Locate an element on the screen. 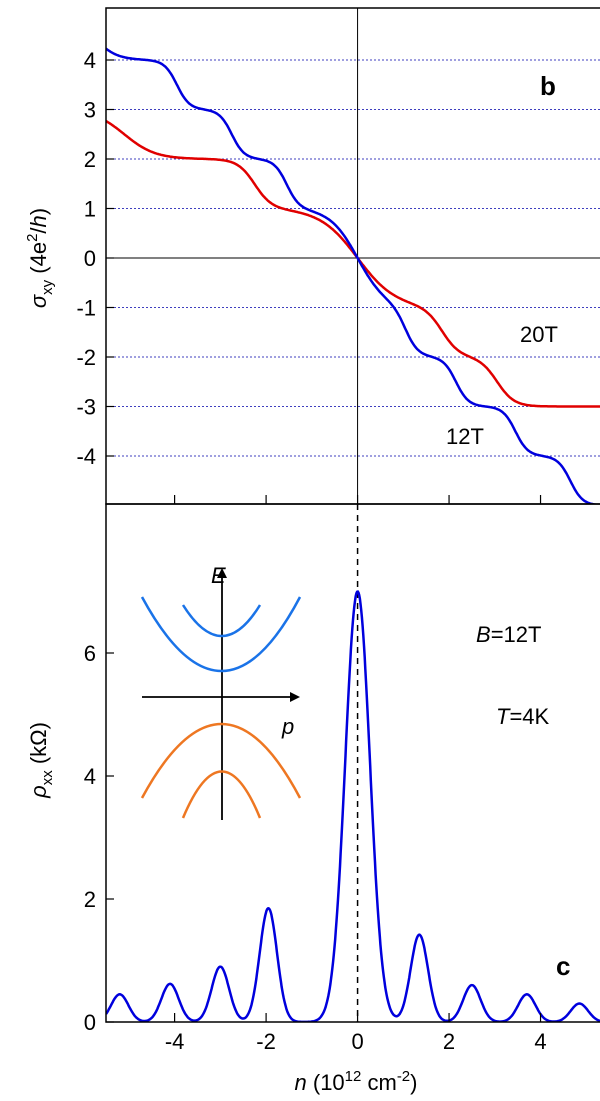  label-20T: 20T is located at coordinates (539, 334).